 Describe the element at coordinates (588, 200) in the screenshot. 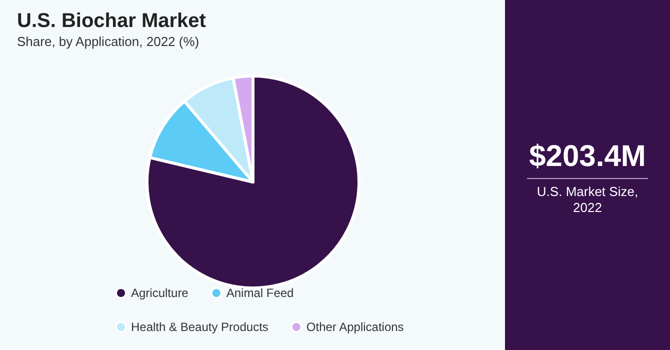

I see `text: U.S. Market Size, 2022` at that location.